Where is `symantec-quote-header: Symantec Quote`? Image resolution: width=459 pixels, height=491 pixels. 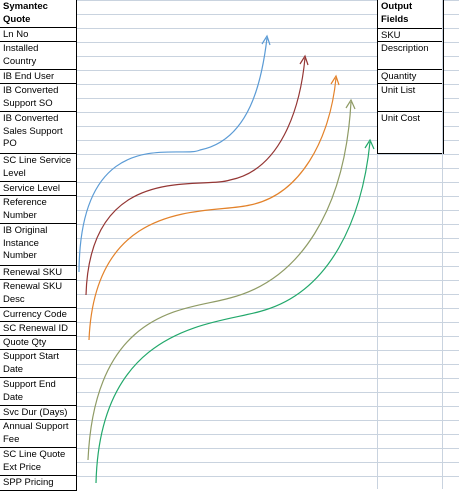
symantec-quote-header: Symantec Quote is located at coordinates (38, 14).